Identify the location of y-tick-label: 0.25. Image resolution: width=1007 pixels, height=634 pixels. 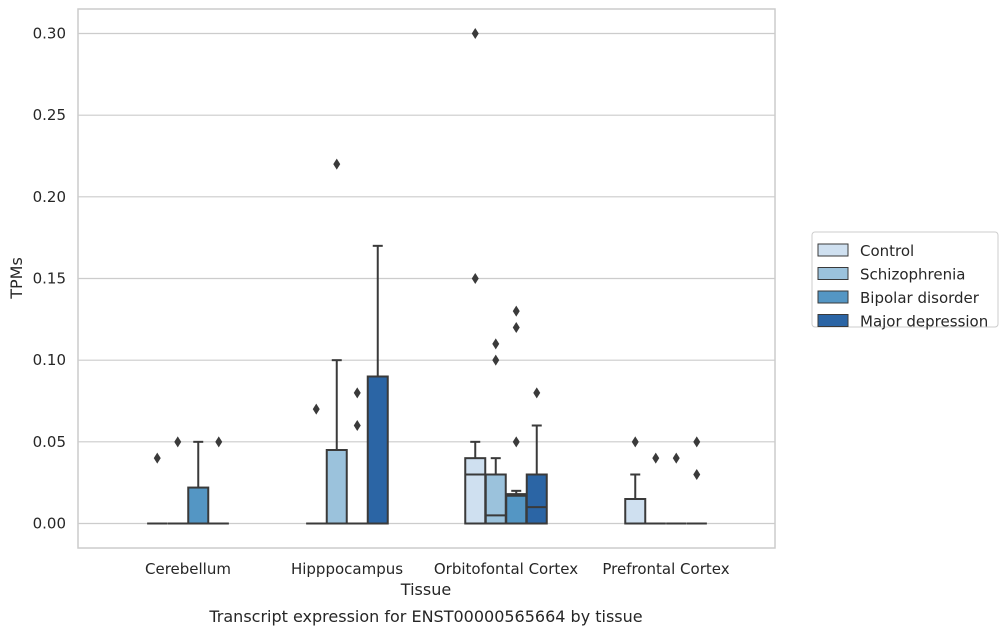
(49, 115).